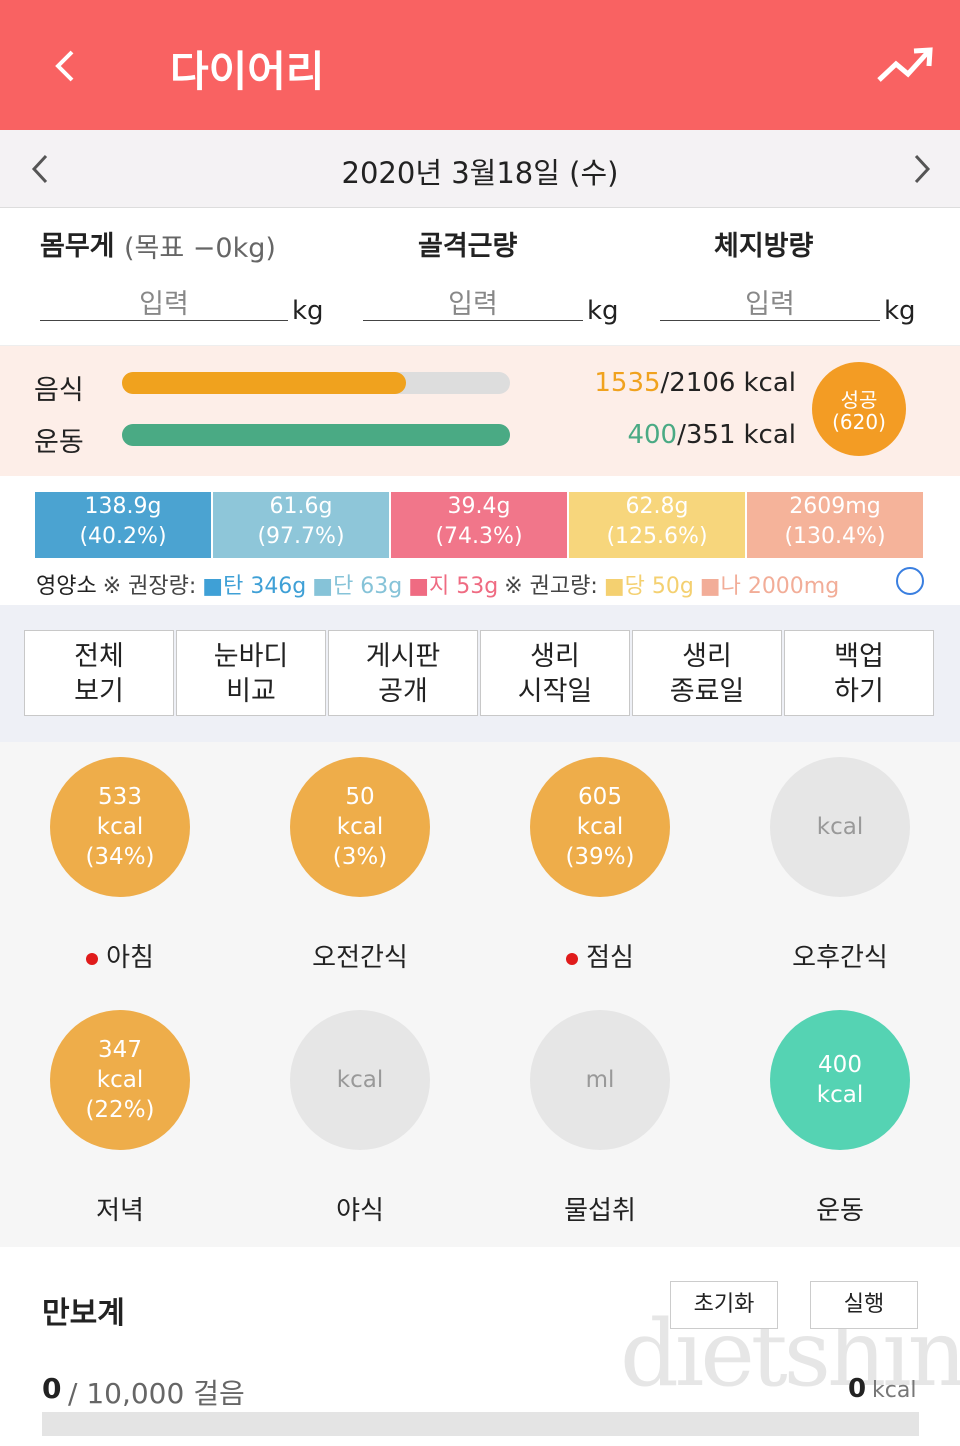  Describe the element at coordinates (120, 1050) in the screenshot. I see `meal-value: 347` at that location.